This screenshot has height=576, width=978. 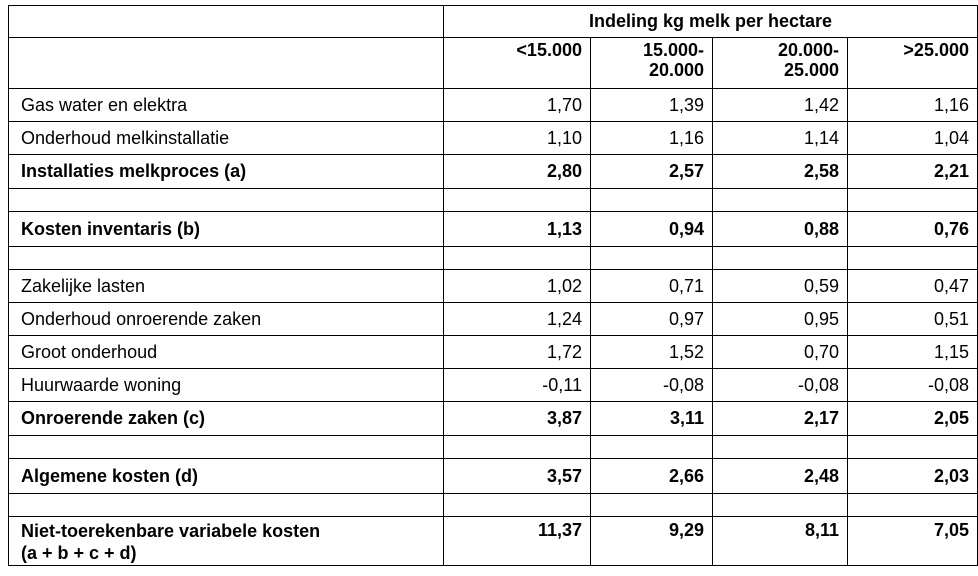 What do you see at coordinates (651, 476) in the screenshot?
I see `cell-value: 2,66` at bounding box center [651, 476].